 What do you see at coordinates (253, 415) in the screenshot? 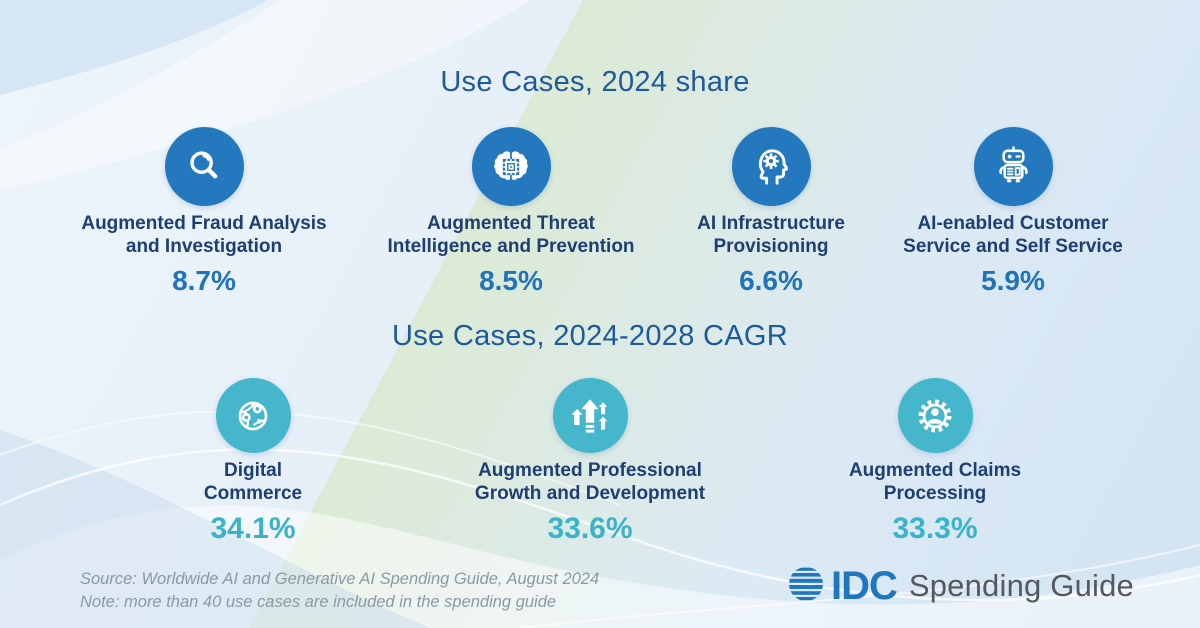
I see `digital-commerce-icon` at bounding box center [253, 415].